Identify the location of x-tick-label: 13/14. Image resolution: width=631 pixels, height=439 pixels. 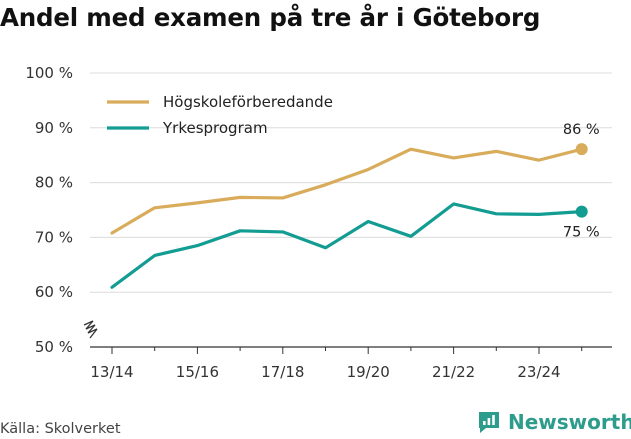
(111, 372).